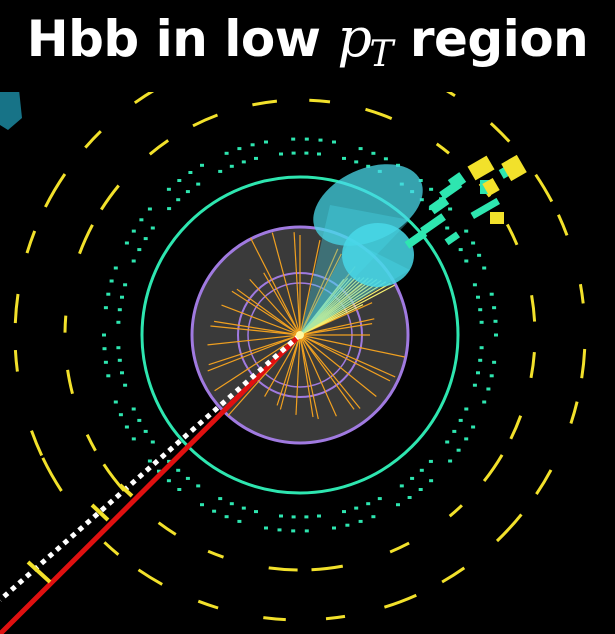 This screenshot has height=634, width=615. I want to click on title-text: Hbb in low, so click(182, 39).